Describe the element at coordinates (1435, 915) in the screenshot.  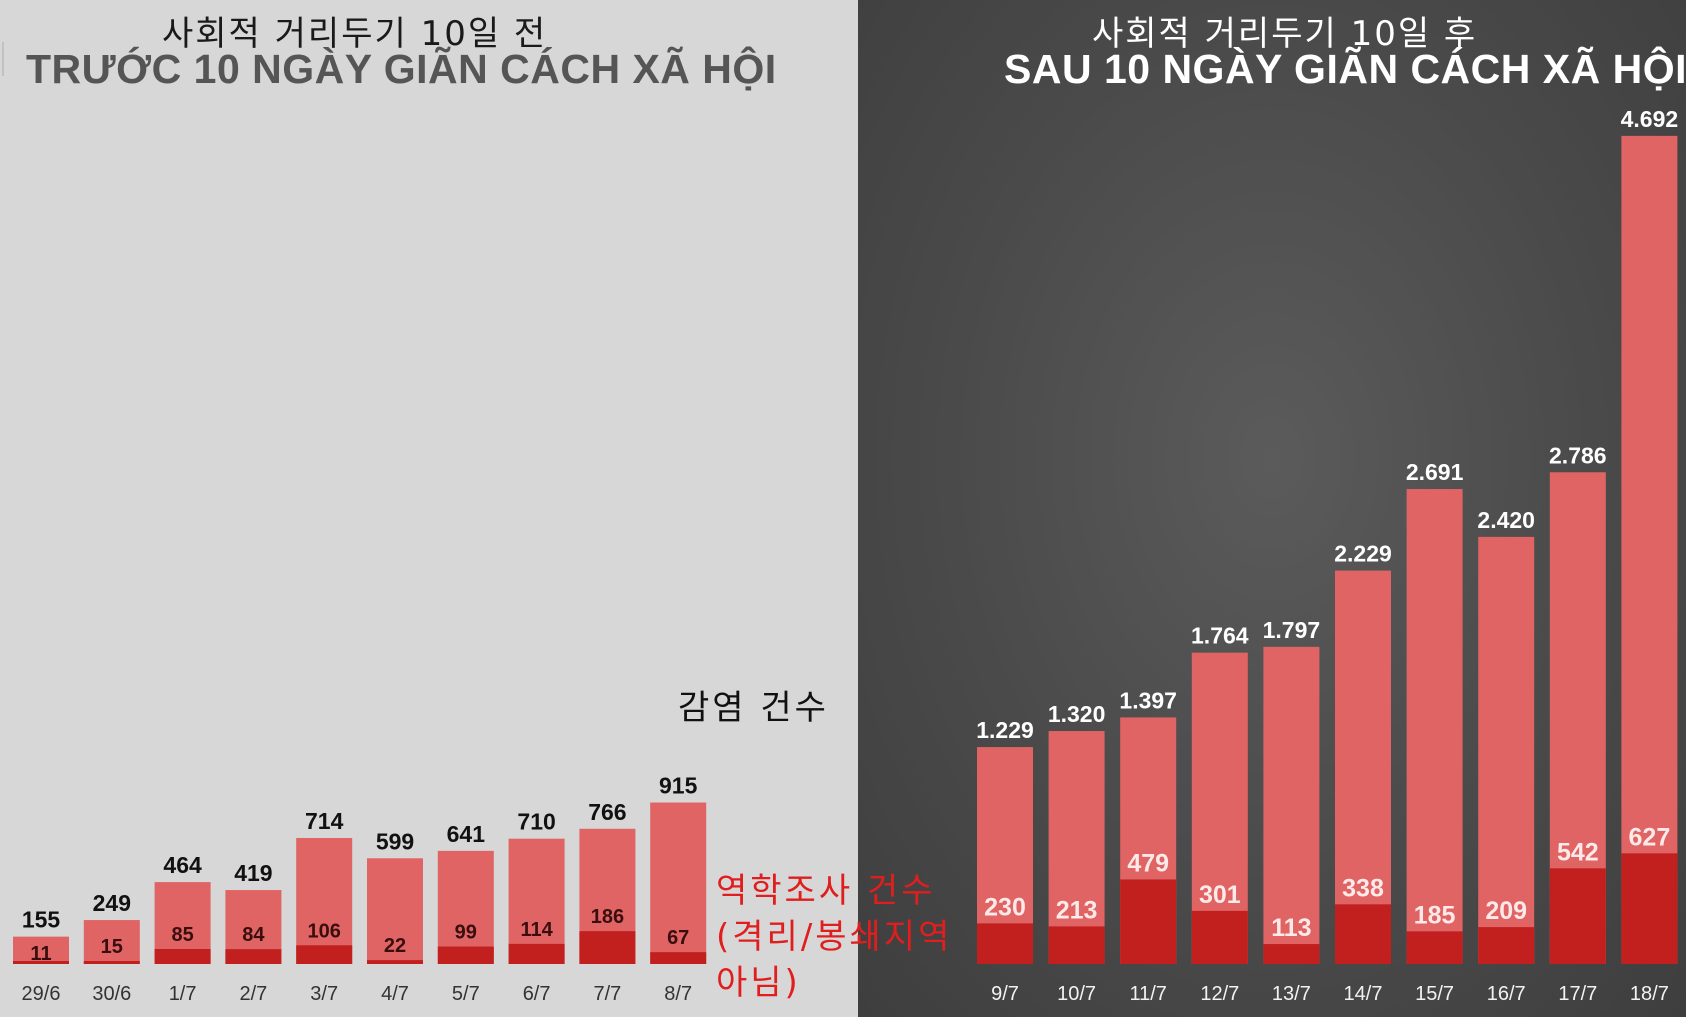
I see `epi-value-label: 185` at that location.